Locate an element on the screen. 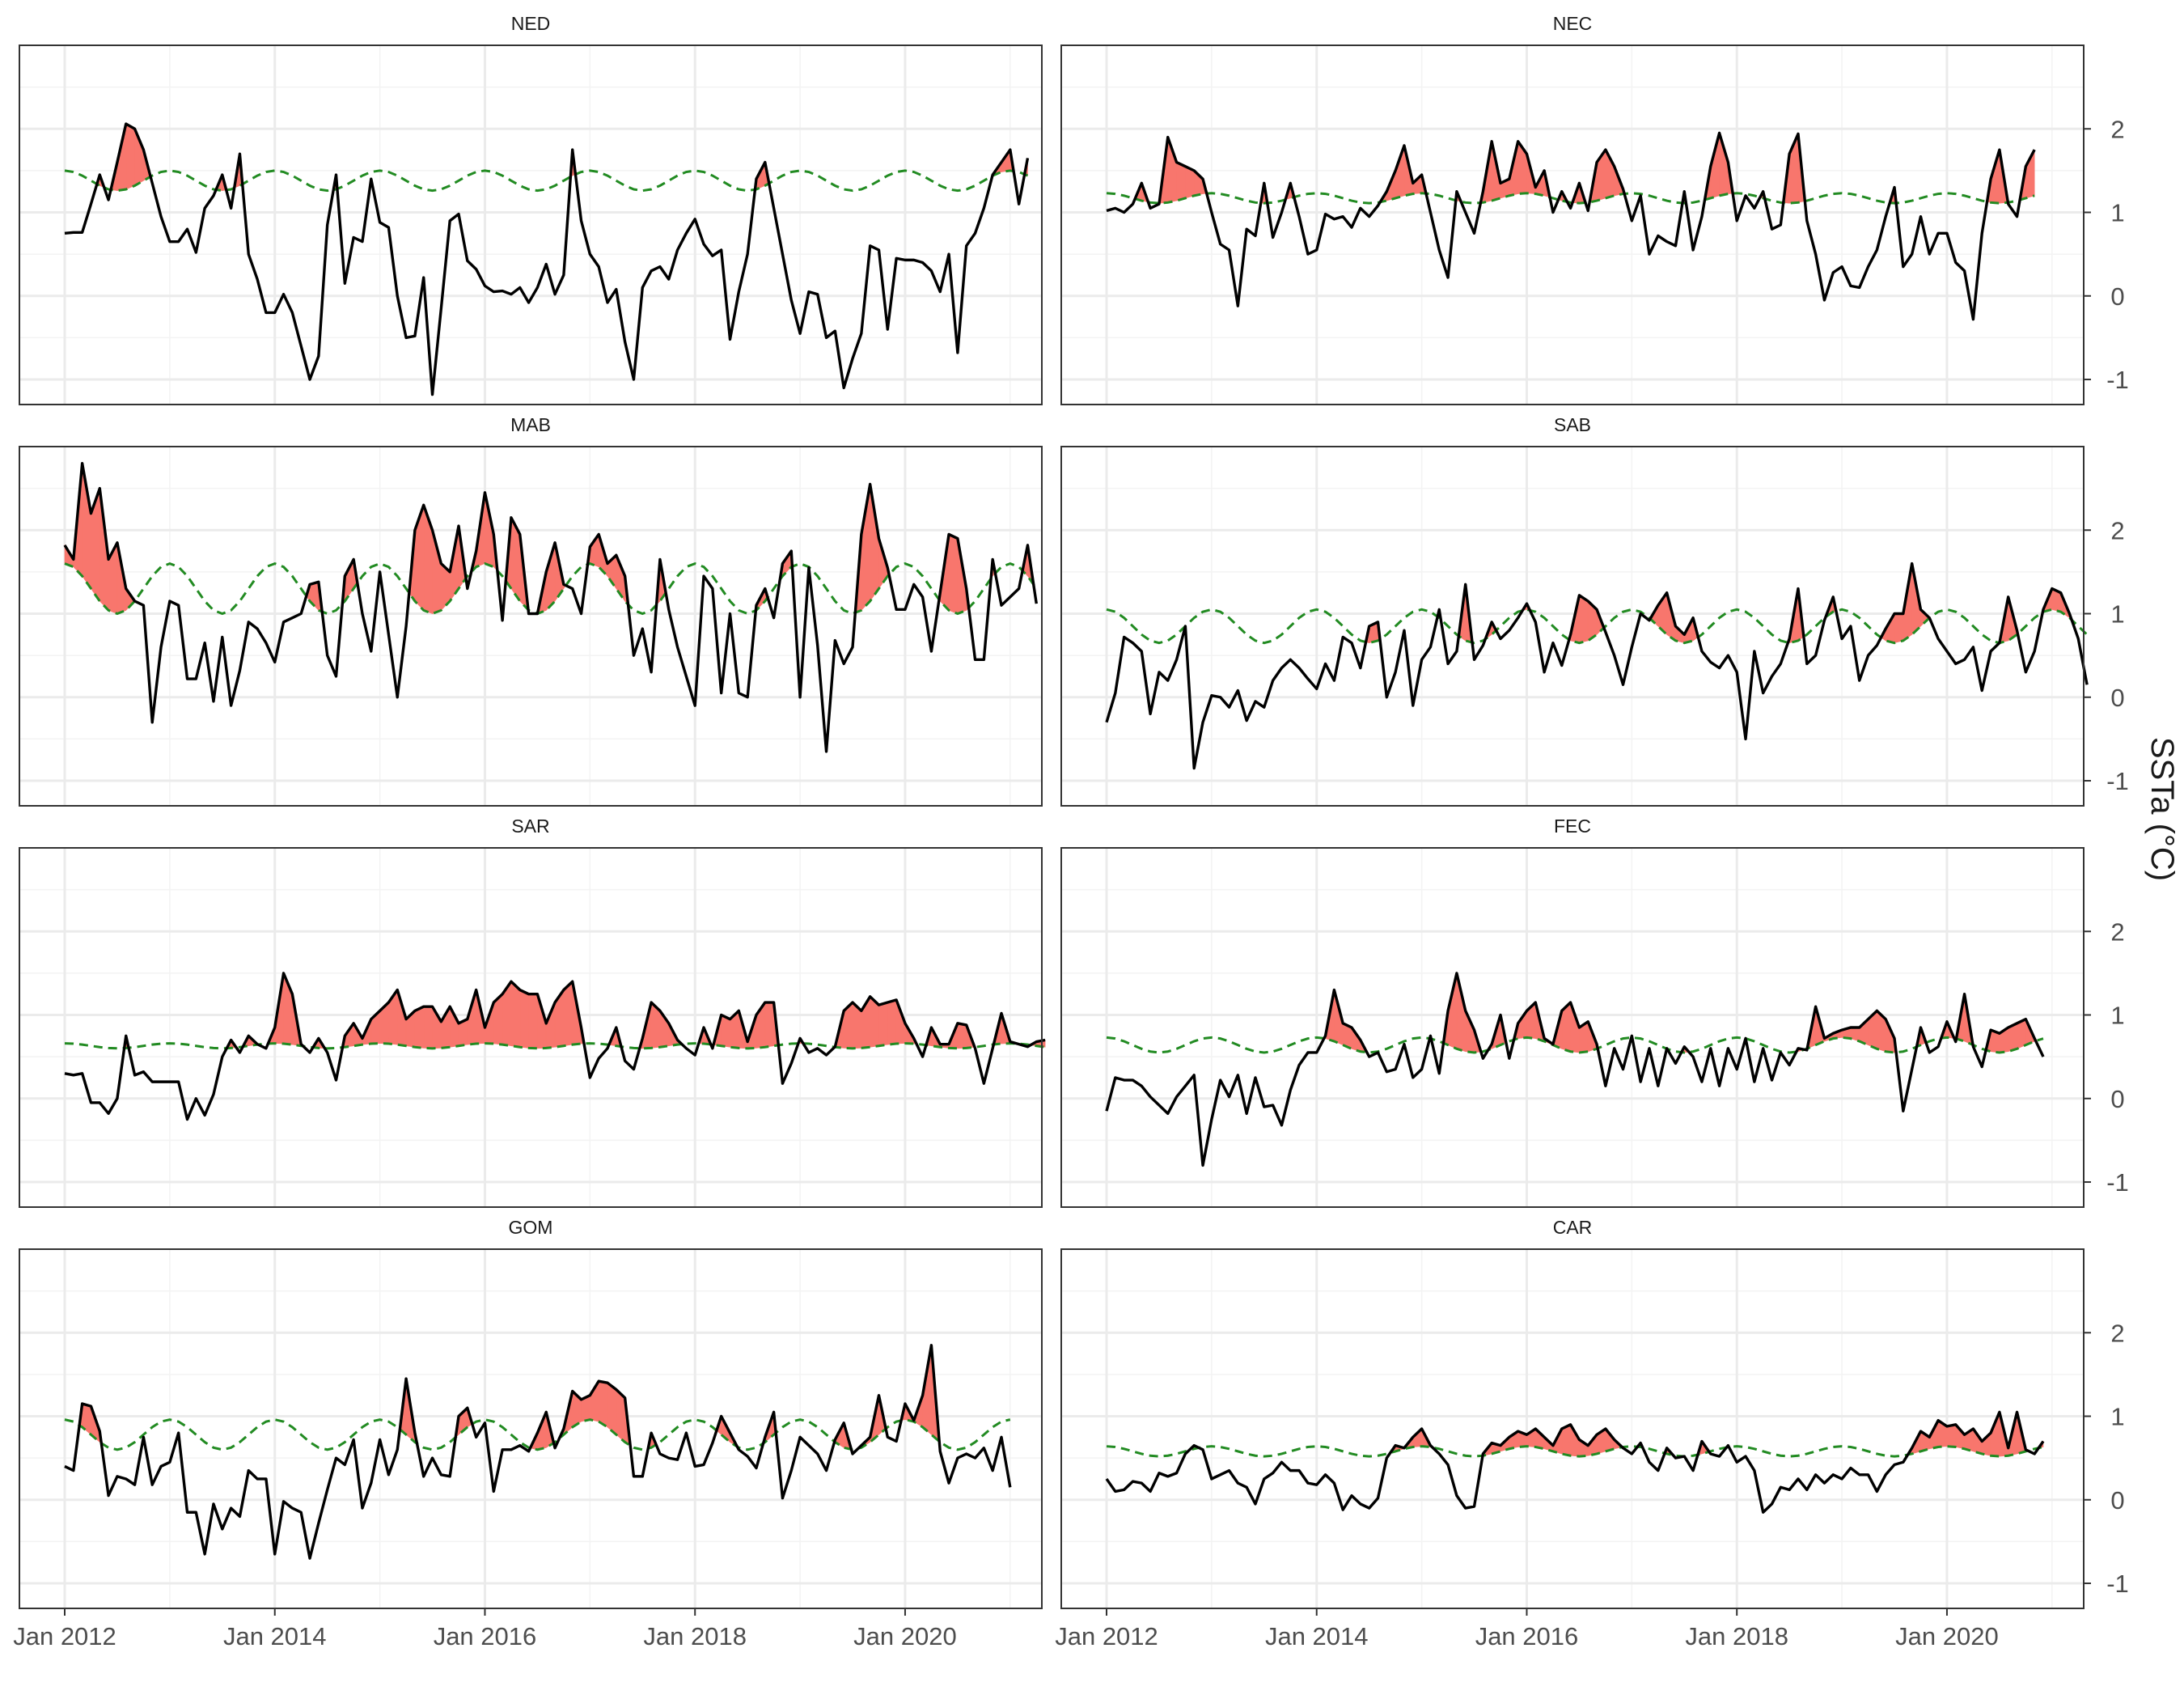 This screenshot has width=2184, height=1699. facet-strip-label: GOM is located at coordinates (531, 1227).